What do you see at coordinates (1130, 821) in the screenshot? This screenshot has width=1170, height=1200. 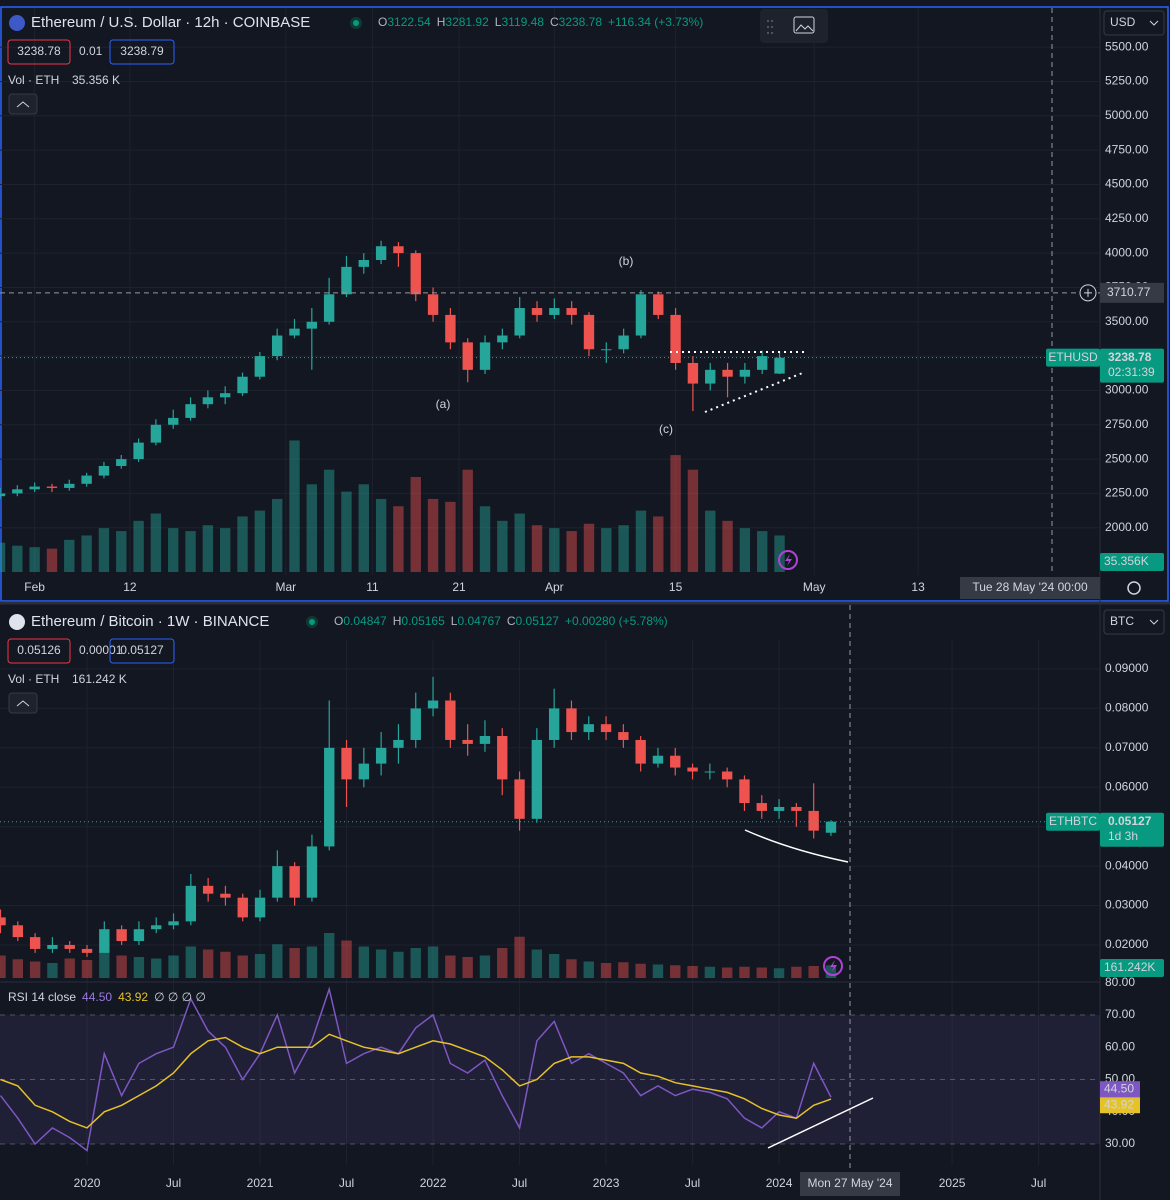 I see `last-price-tag: 0.05127` at bounding box center [1130, 821].